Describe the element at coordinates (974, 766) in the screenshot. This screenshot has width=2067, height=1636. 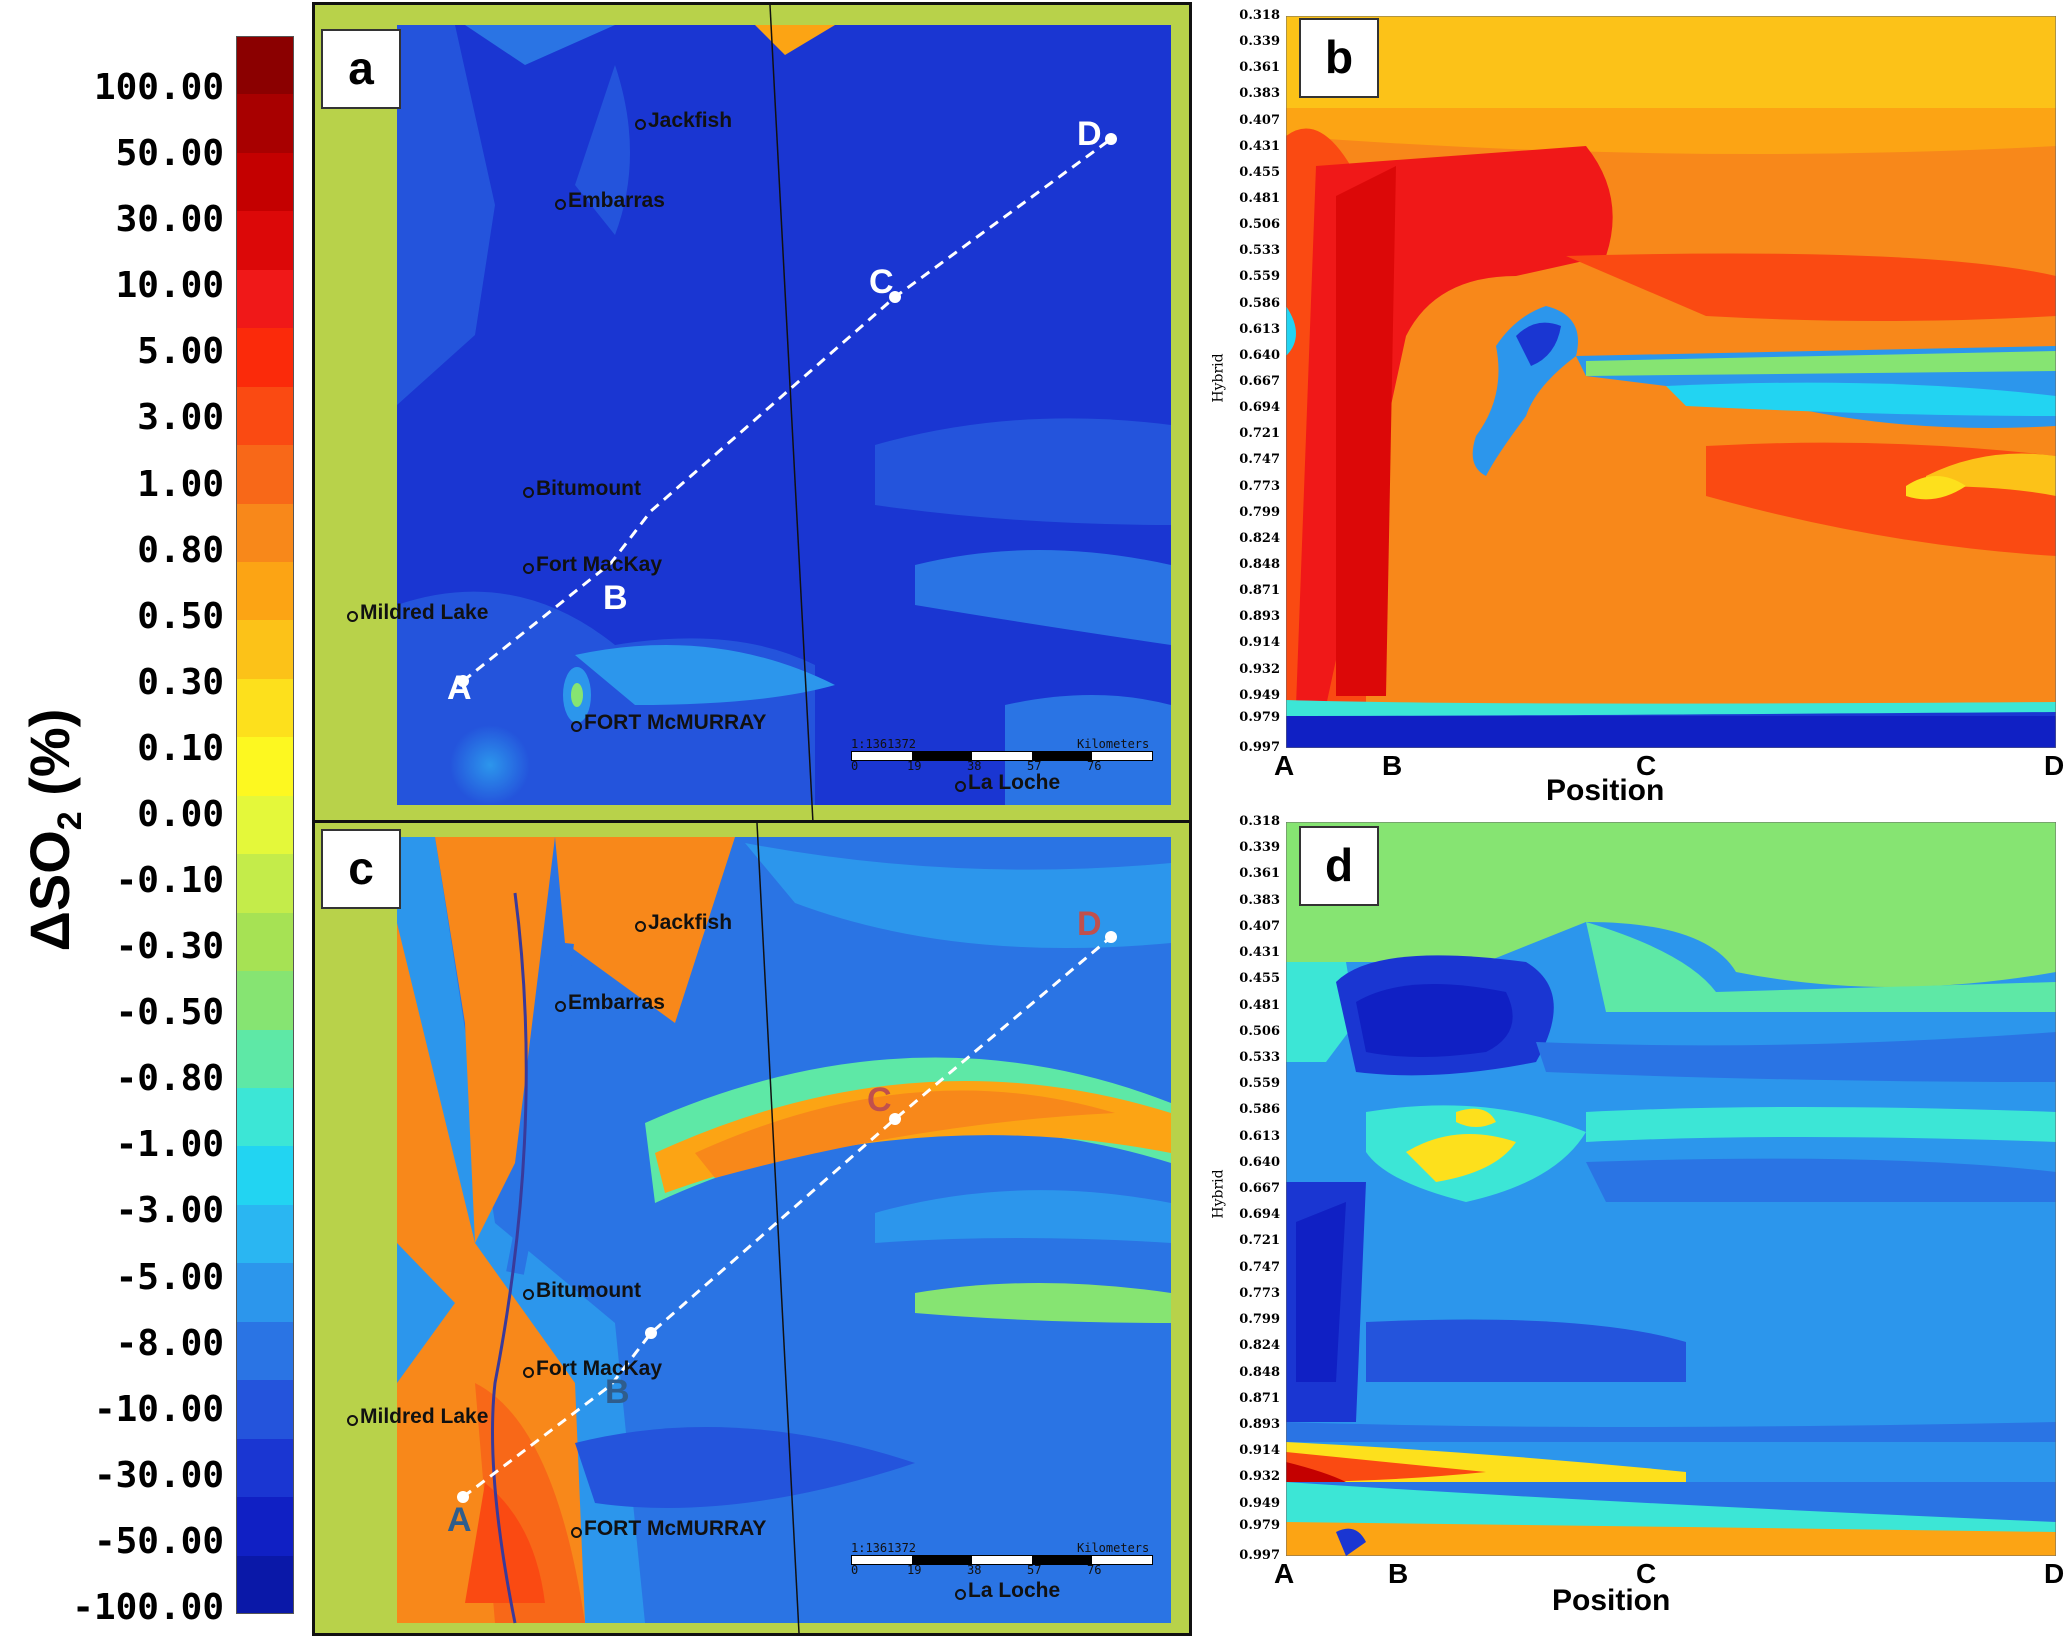
I see `scale-tick-2: 38` at that location.